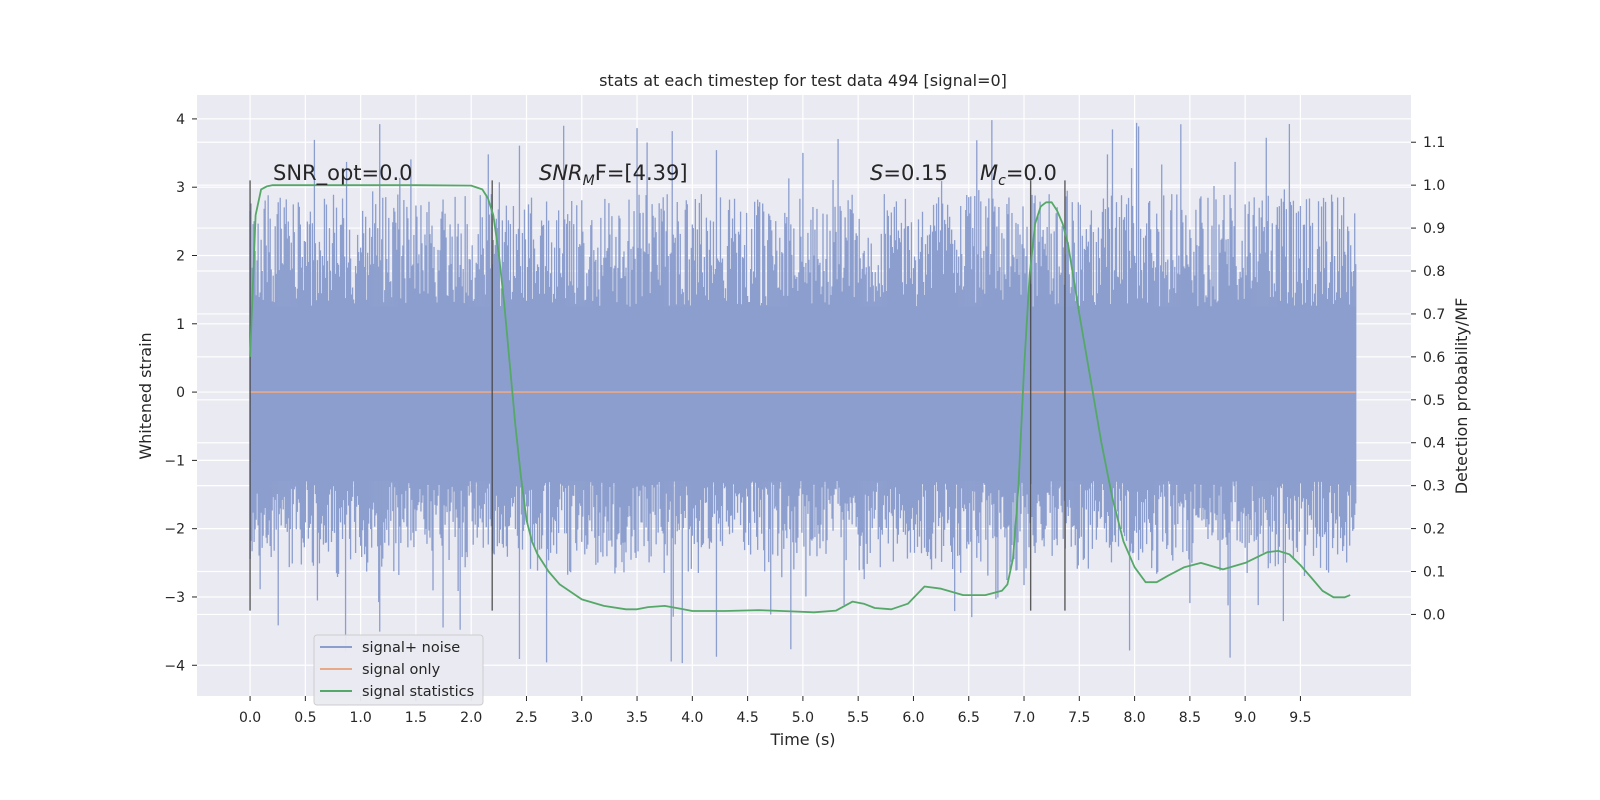 The image size is (1600, 800). I want to click on y-right-tick-label: 0.5, so click(1434, 401).